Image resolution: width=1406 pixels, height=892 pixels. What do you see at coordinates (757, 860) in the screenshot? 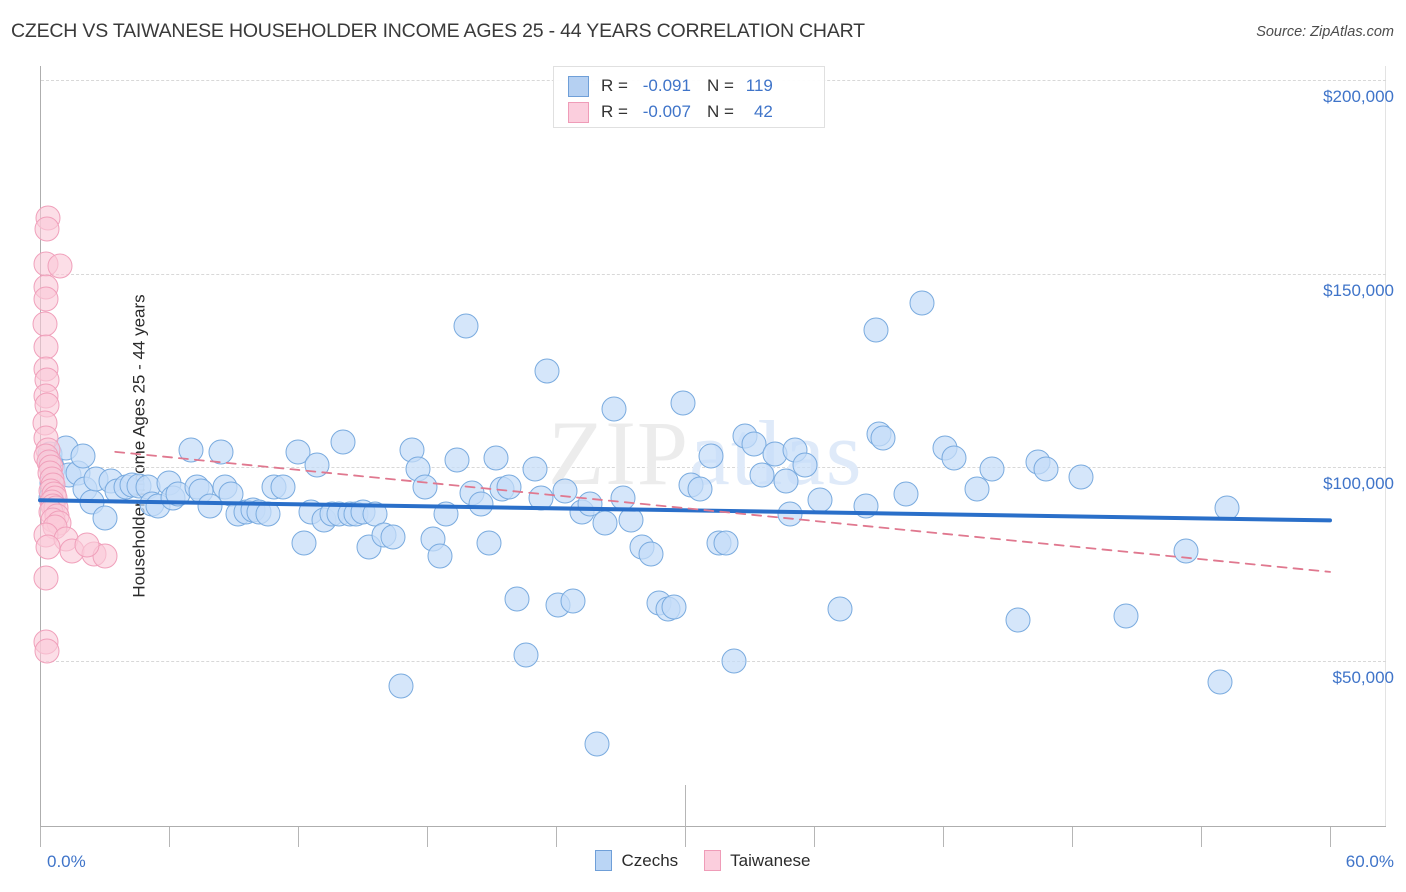
I see `legend-item-taiwanese: Taiwanese` at bounding box center [757, 860].